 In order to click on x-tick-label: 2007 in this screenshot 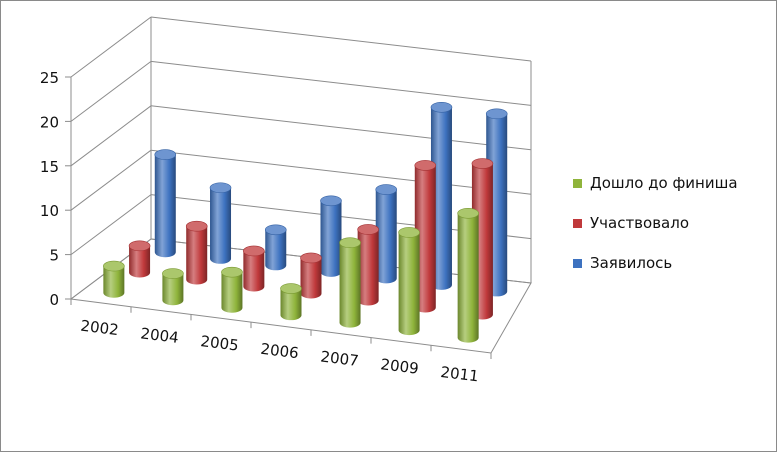, I will do `click(340, 358)`.